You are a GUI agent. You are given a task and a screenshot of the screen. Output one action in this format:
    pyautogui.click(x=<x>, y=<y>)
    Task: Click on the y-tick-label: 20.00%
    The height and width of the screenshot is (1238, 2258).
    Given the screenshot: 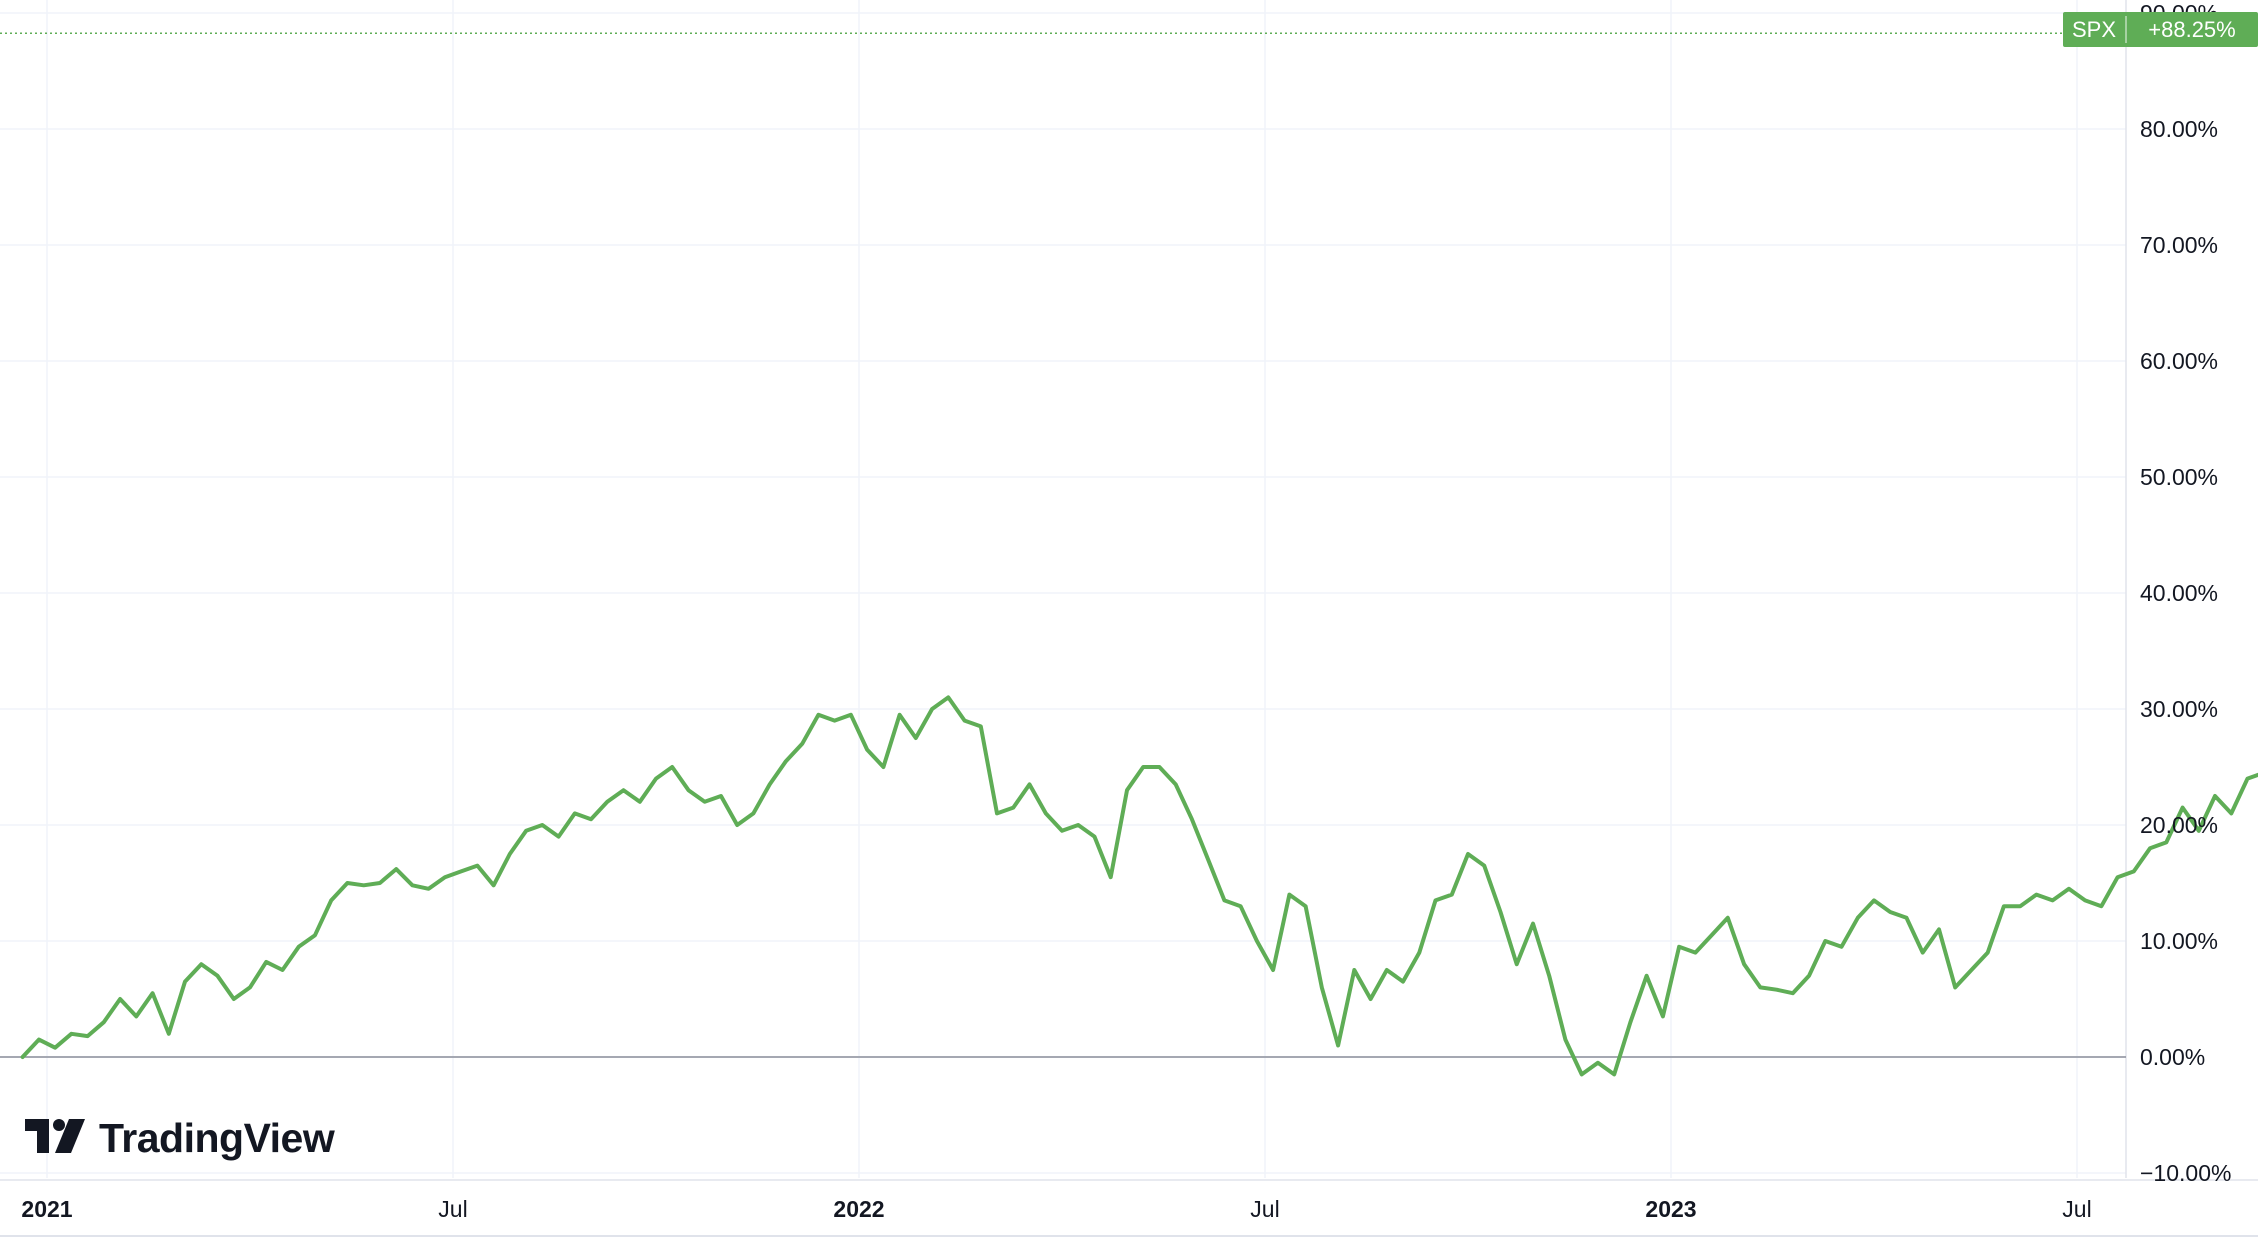 What is the action you would take?
    pyautogui.click(x=2179, y=825)
    